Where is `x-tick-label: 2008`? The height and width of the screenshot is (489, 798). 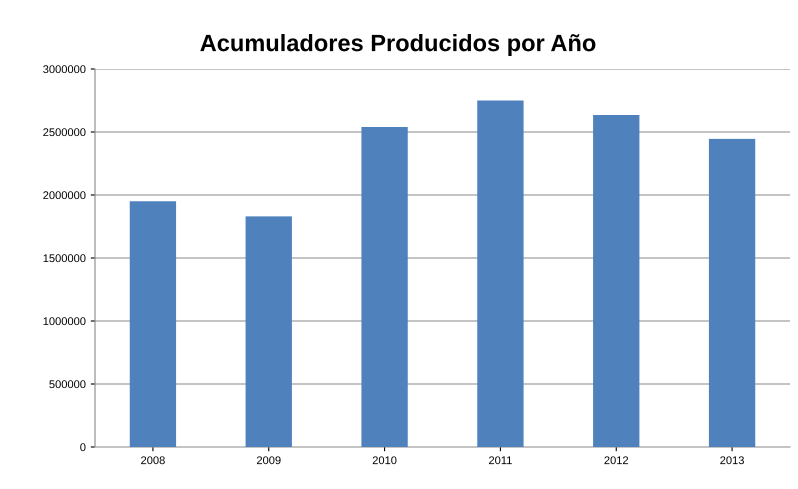 x-tick-label: 2008 is located at coordinates (153, 460).